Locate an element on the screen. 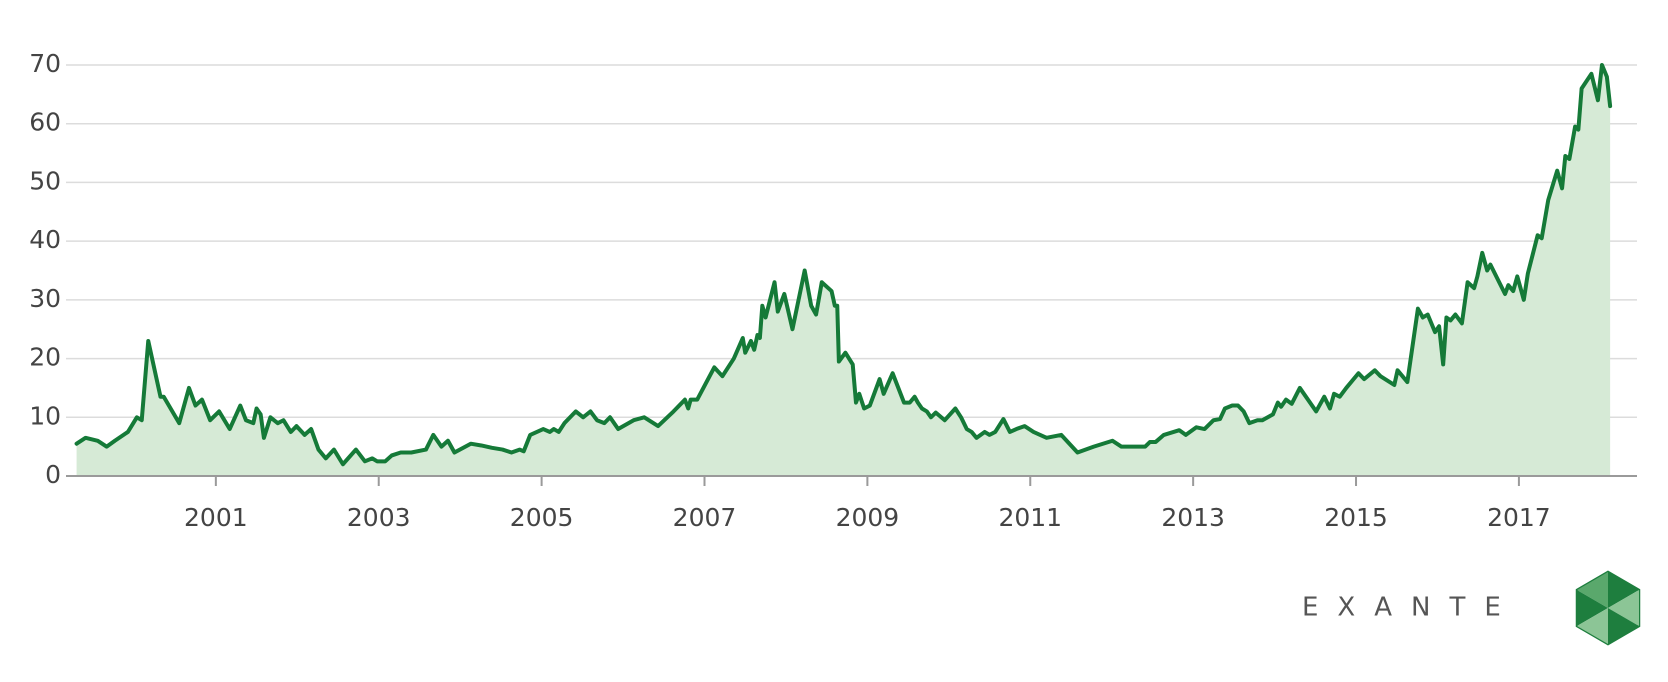 The width and height of the screenshot is (1668, 682). x-tick-label: 2007 is located at coordinates (705, 517).